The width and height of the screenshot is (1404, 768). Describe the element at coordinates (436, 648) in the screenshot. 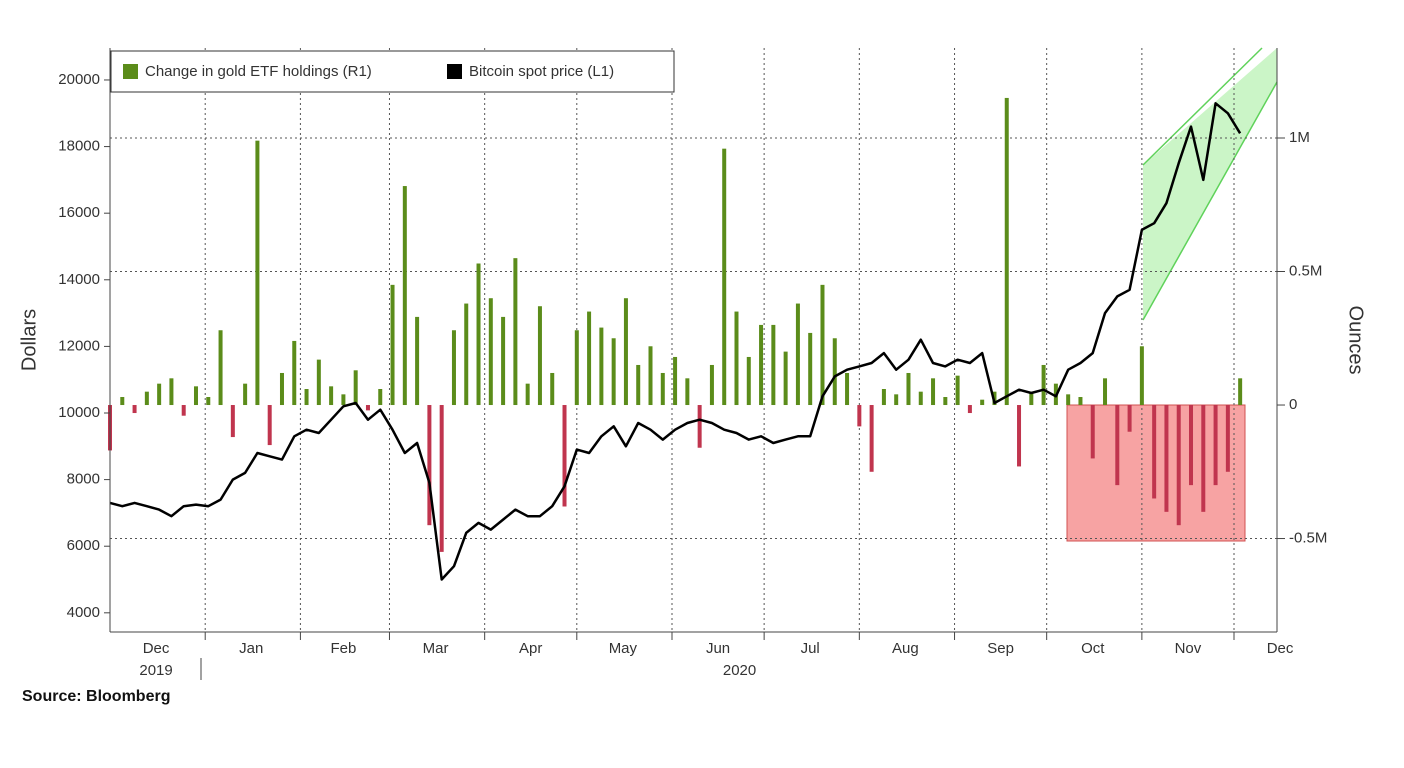

I see `x-tick-label: Mar` at that location.